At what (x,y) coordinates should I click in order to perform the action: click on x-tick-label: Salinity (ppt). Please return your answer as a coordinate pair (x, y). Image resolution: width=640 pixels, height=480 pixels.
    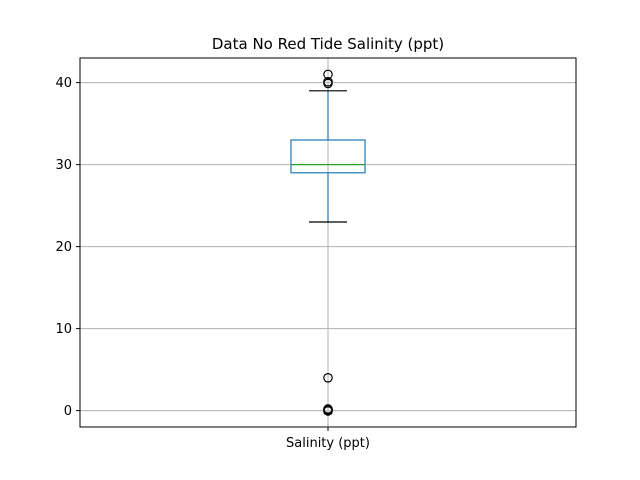
    Looking at the image, I should click on (328, 443).